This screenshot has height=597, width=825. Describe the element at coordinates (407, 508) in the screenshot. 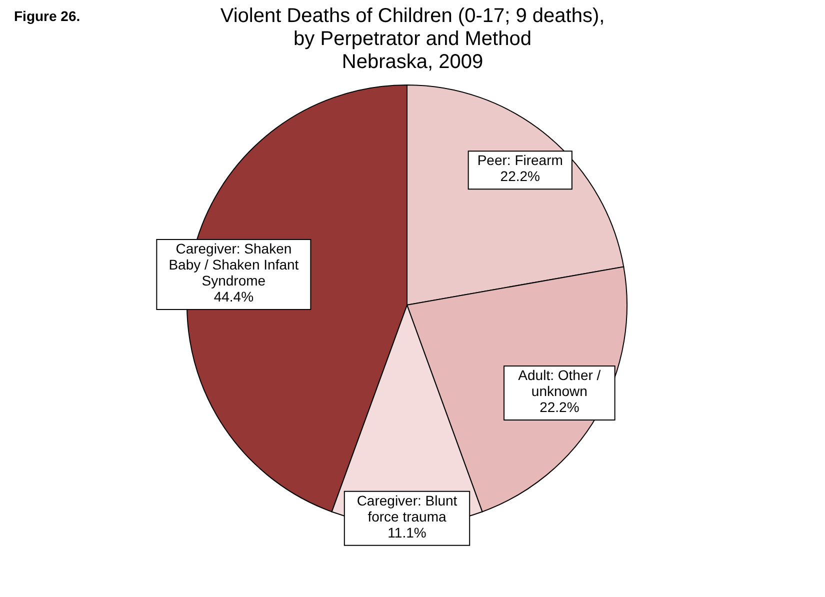

I see `slice-label: Caregiver: Blunt force trauma` at that location.